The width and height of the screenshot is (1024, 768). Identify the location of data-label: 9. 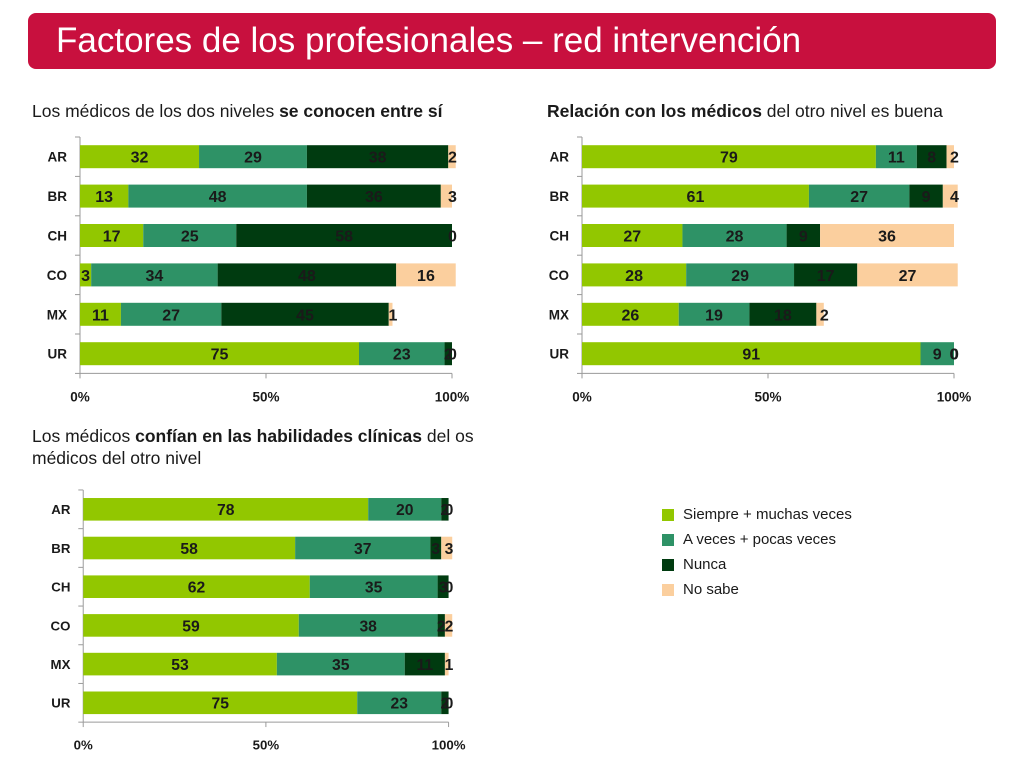
(803, 237).